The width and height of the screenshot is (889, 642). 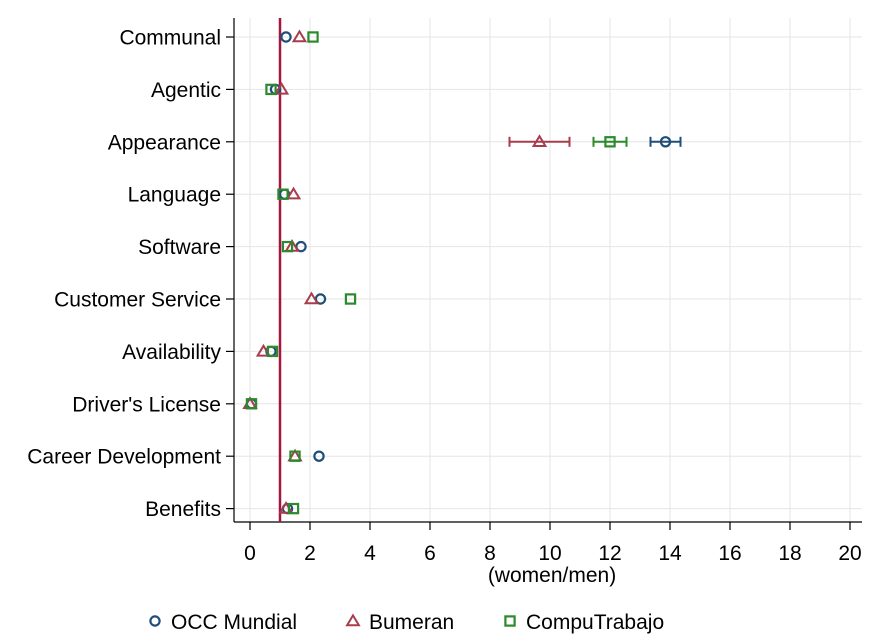 I want to click on category-label: Benefits, so click(x=183, y=509).